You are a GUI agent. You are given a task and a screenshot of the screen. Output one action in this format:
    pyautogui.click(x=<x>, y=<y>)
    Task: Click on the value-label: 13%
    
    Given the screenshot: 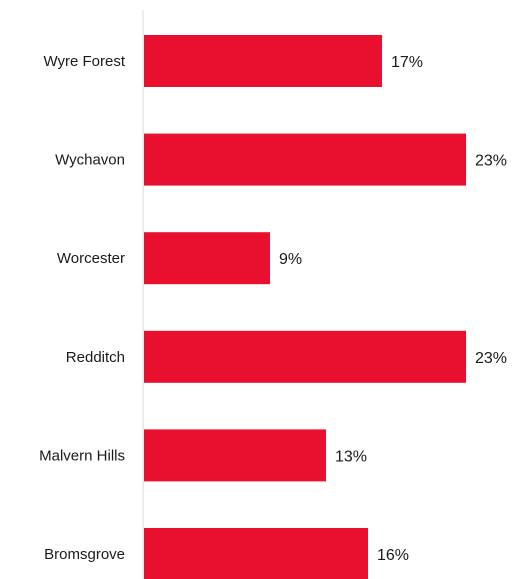 What is the action you would take?
    pyautogui.click(x=351, y=456)
    